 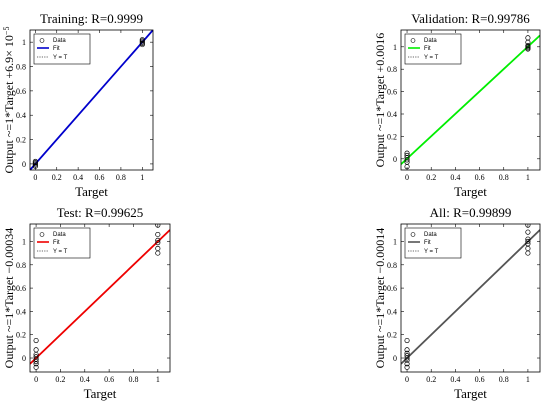 I want to click on chart-title: Test: R=0.99625, so click(x=100, y=212).